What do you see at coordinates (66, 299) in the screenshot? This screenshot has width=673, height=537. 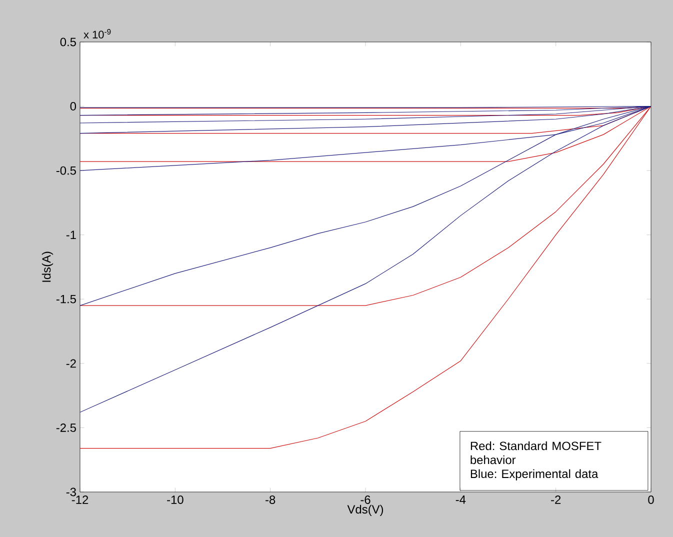 I see `y-tick-label: -1.5` at bounding box center [66, 299].